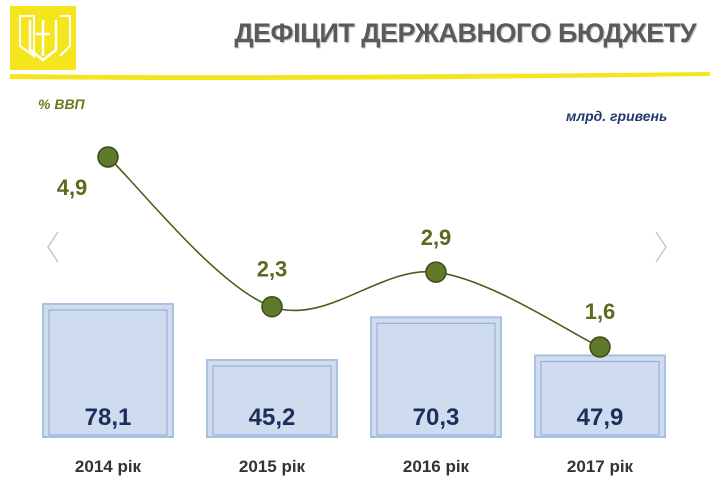 The image size is (722, 482). I want to click on bar-value-label-3: 47,9, so click(600, 417).